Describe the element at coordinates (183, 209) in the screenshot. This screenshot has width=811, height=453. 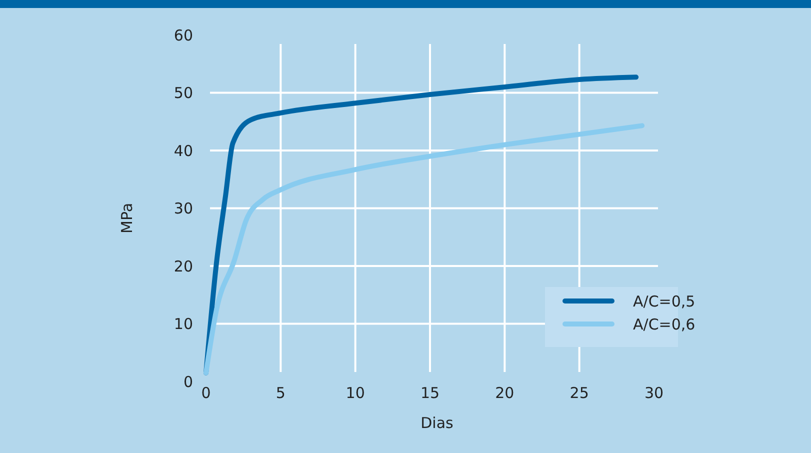
I see `y-tick-label: 30` at that location.